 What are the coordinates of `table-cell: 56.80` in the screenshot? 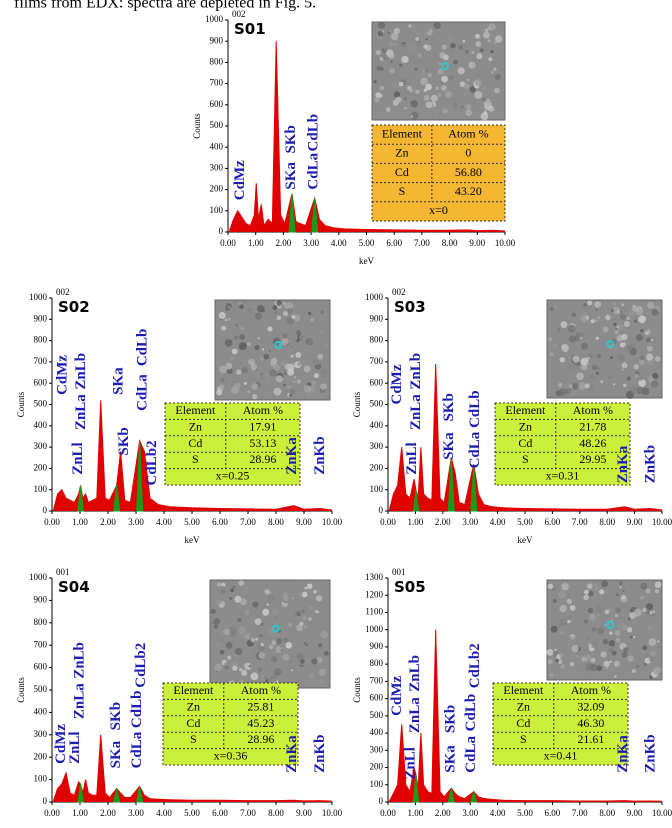 It's located at (468, 172).